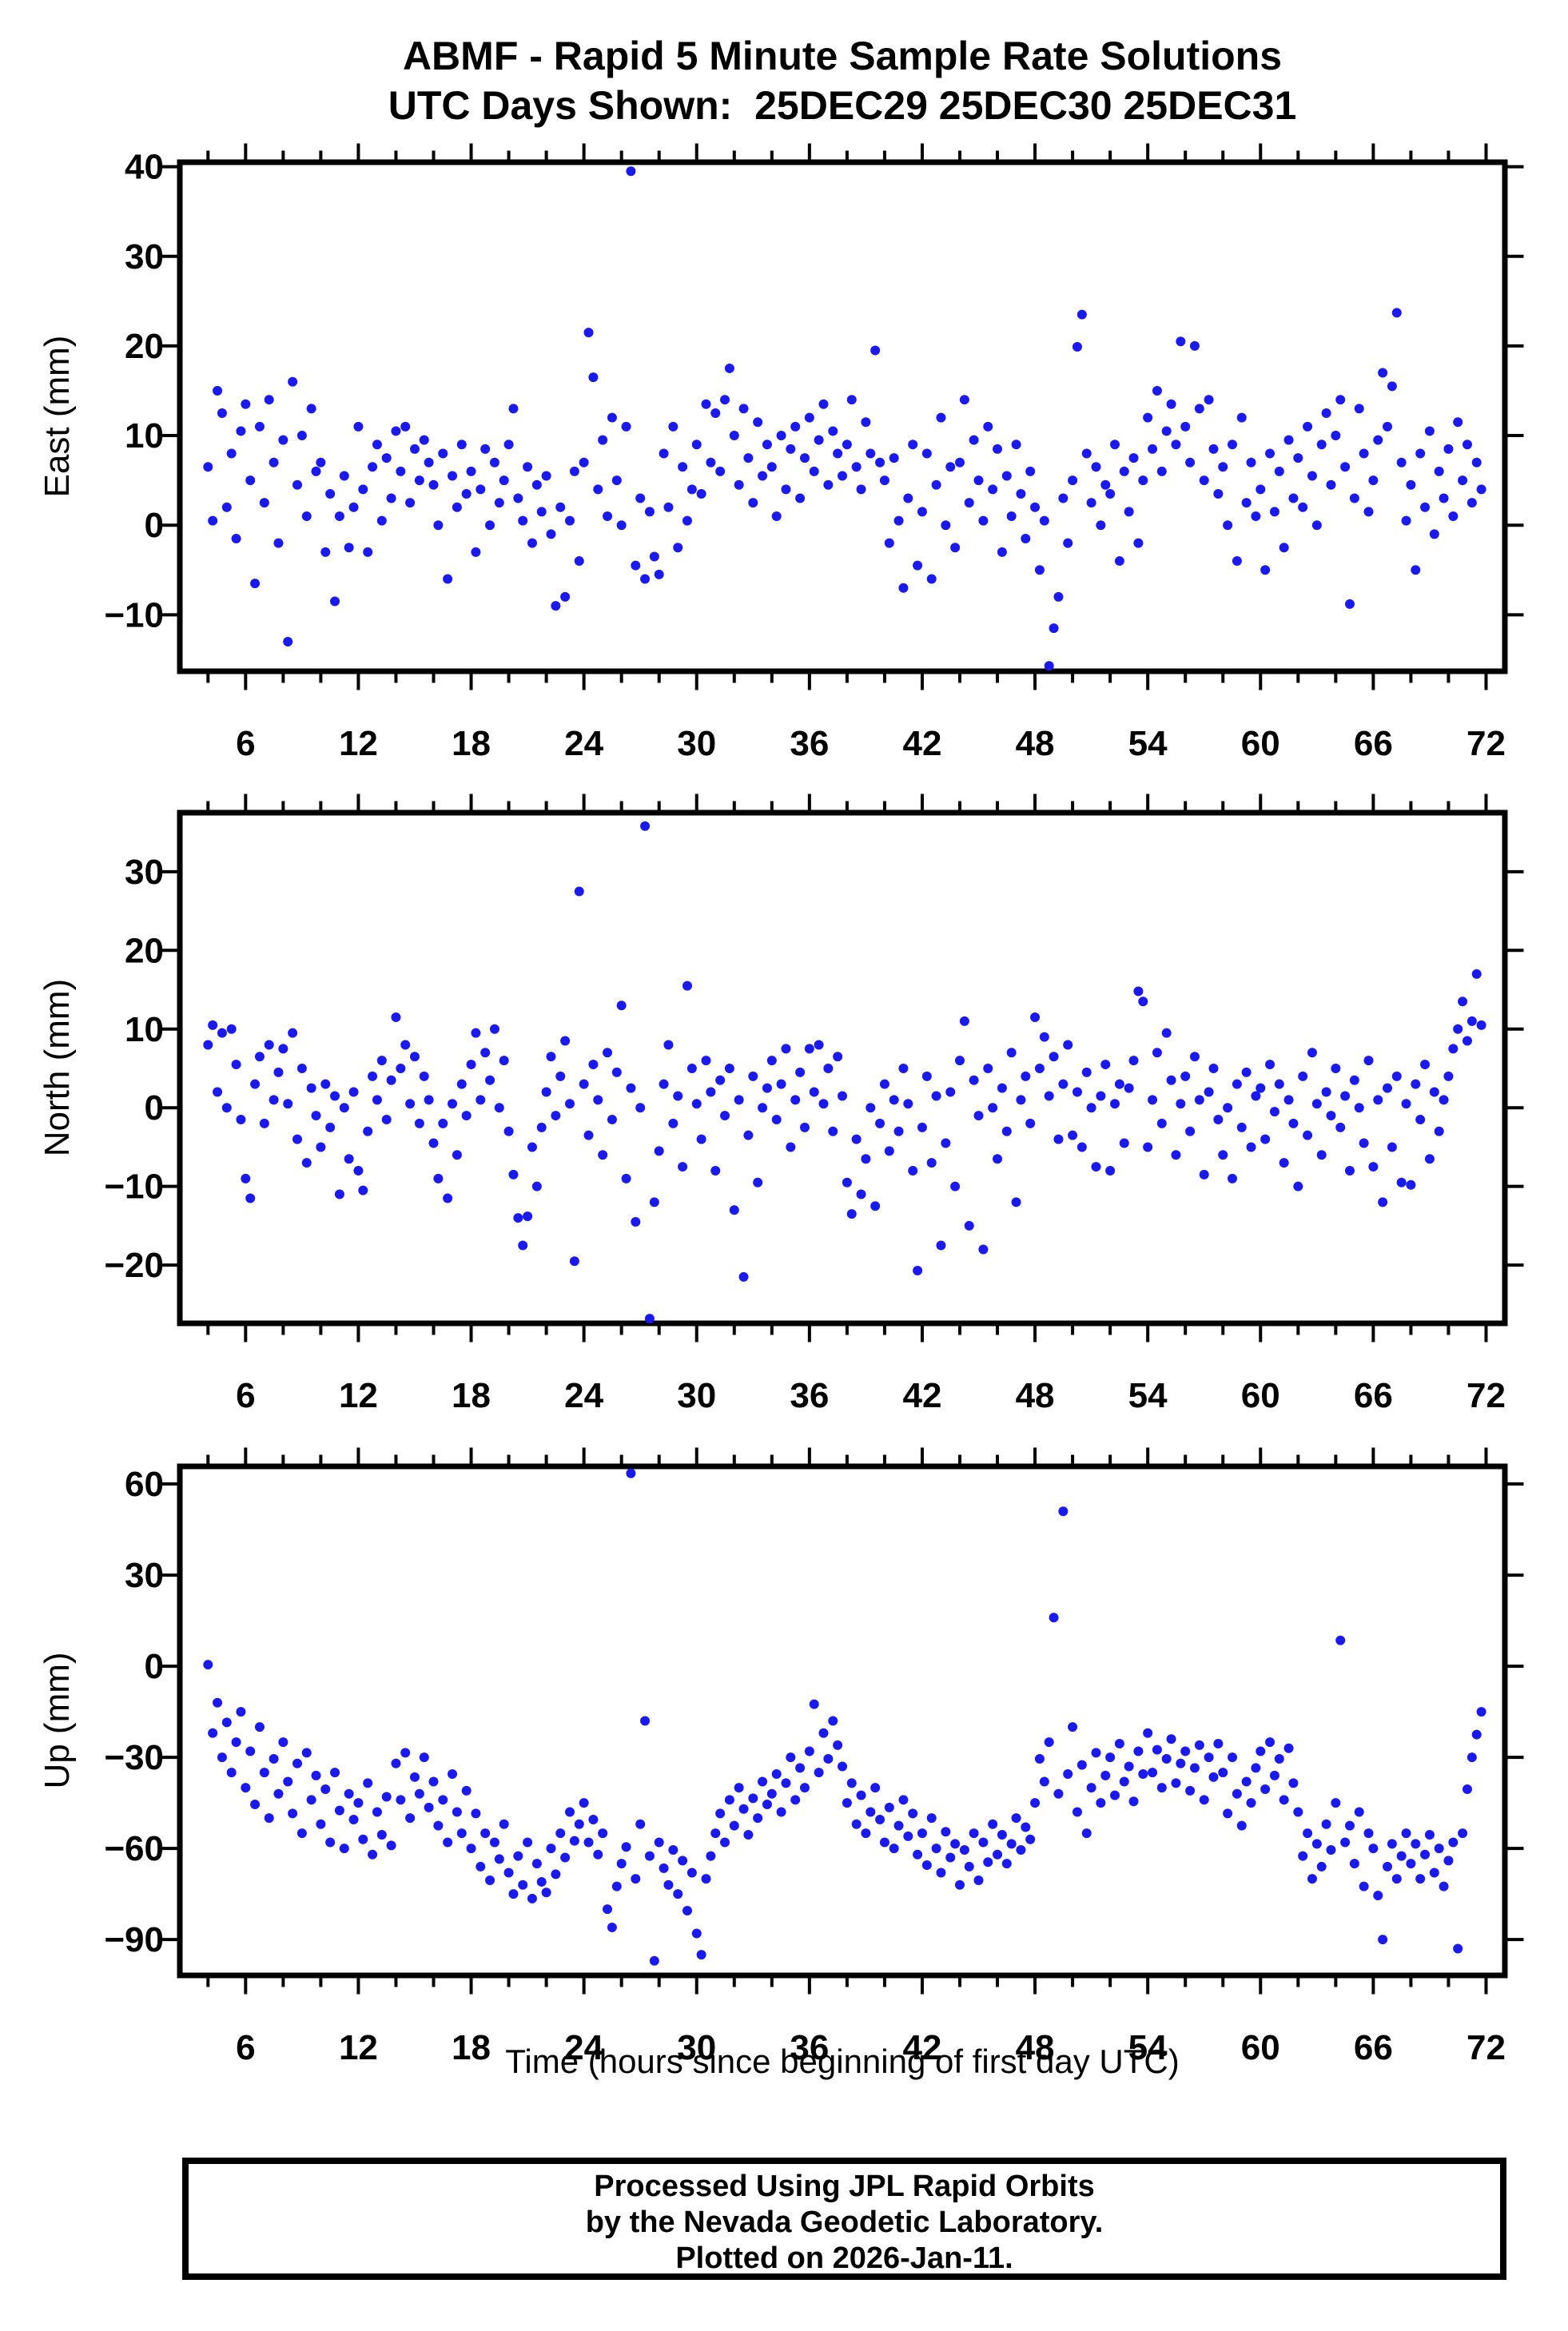 The image size is (1568, 2331). What do you see at coordinates (1373, 2047) in the screenshot?
I see `x-tick-label: 66` at bounding box center [1373, 2047].